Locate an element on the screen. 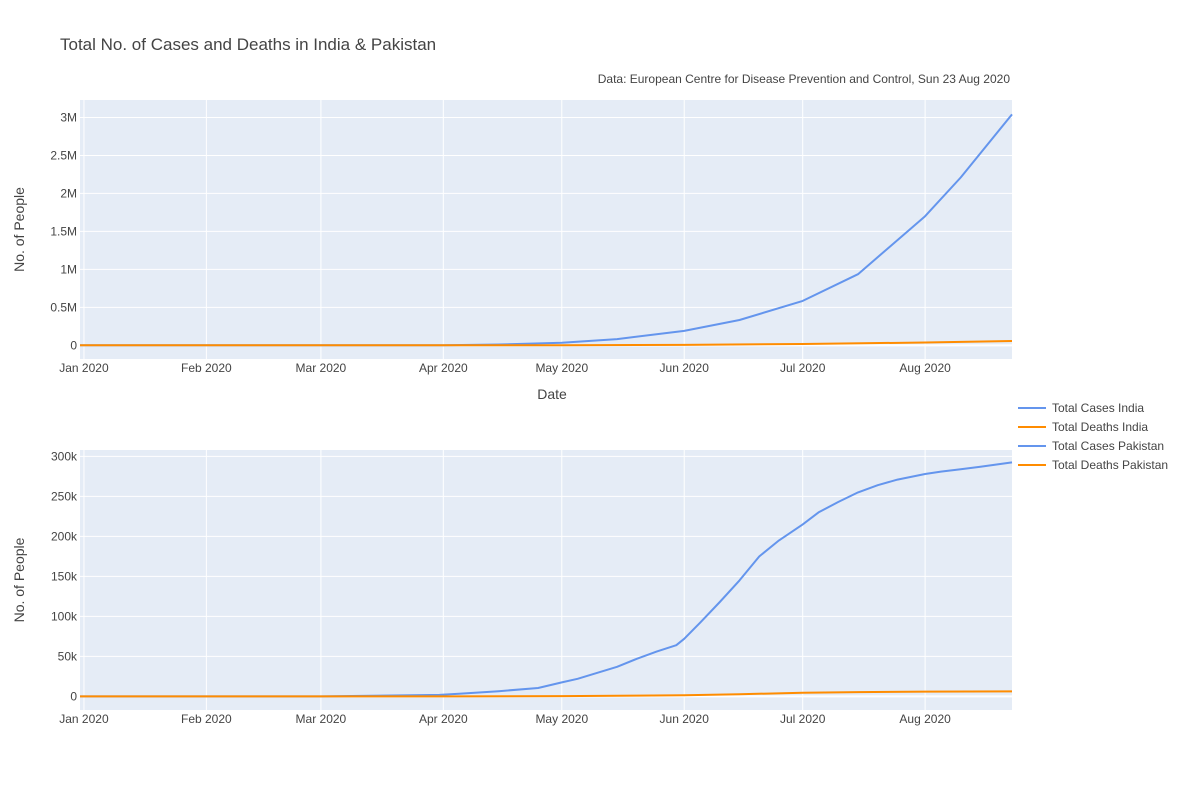 The height and width of the screenshot is (800, 1200). y-tick-label: 200k is located at coordinates (64, 536).